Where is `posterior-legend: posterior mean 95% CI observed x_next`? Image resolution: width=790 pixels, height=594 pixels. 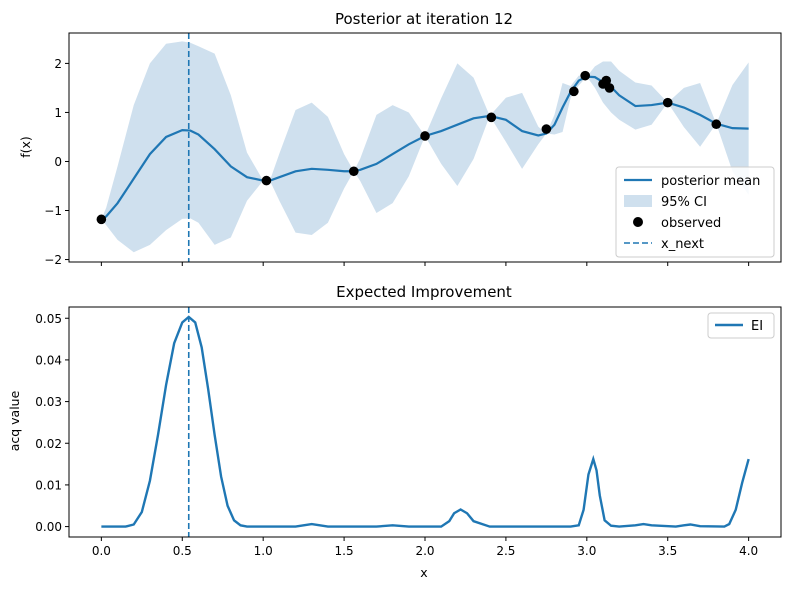
posterior-legend: posterior mean 95% CI observed x_next is located at coordinates (695, 212).